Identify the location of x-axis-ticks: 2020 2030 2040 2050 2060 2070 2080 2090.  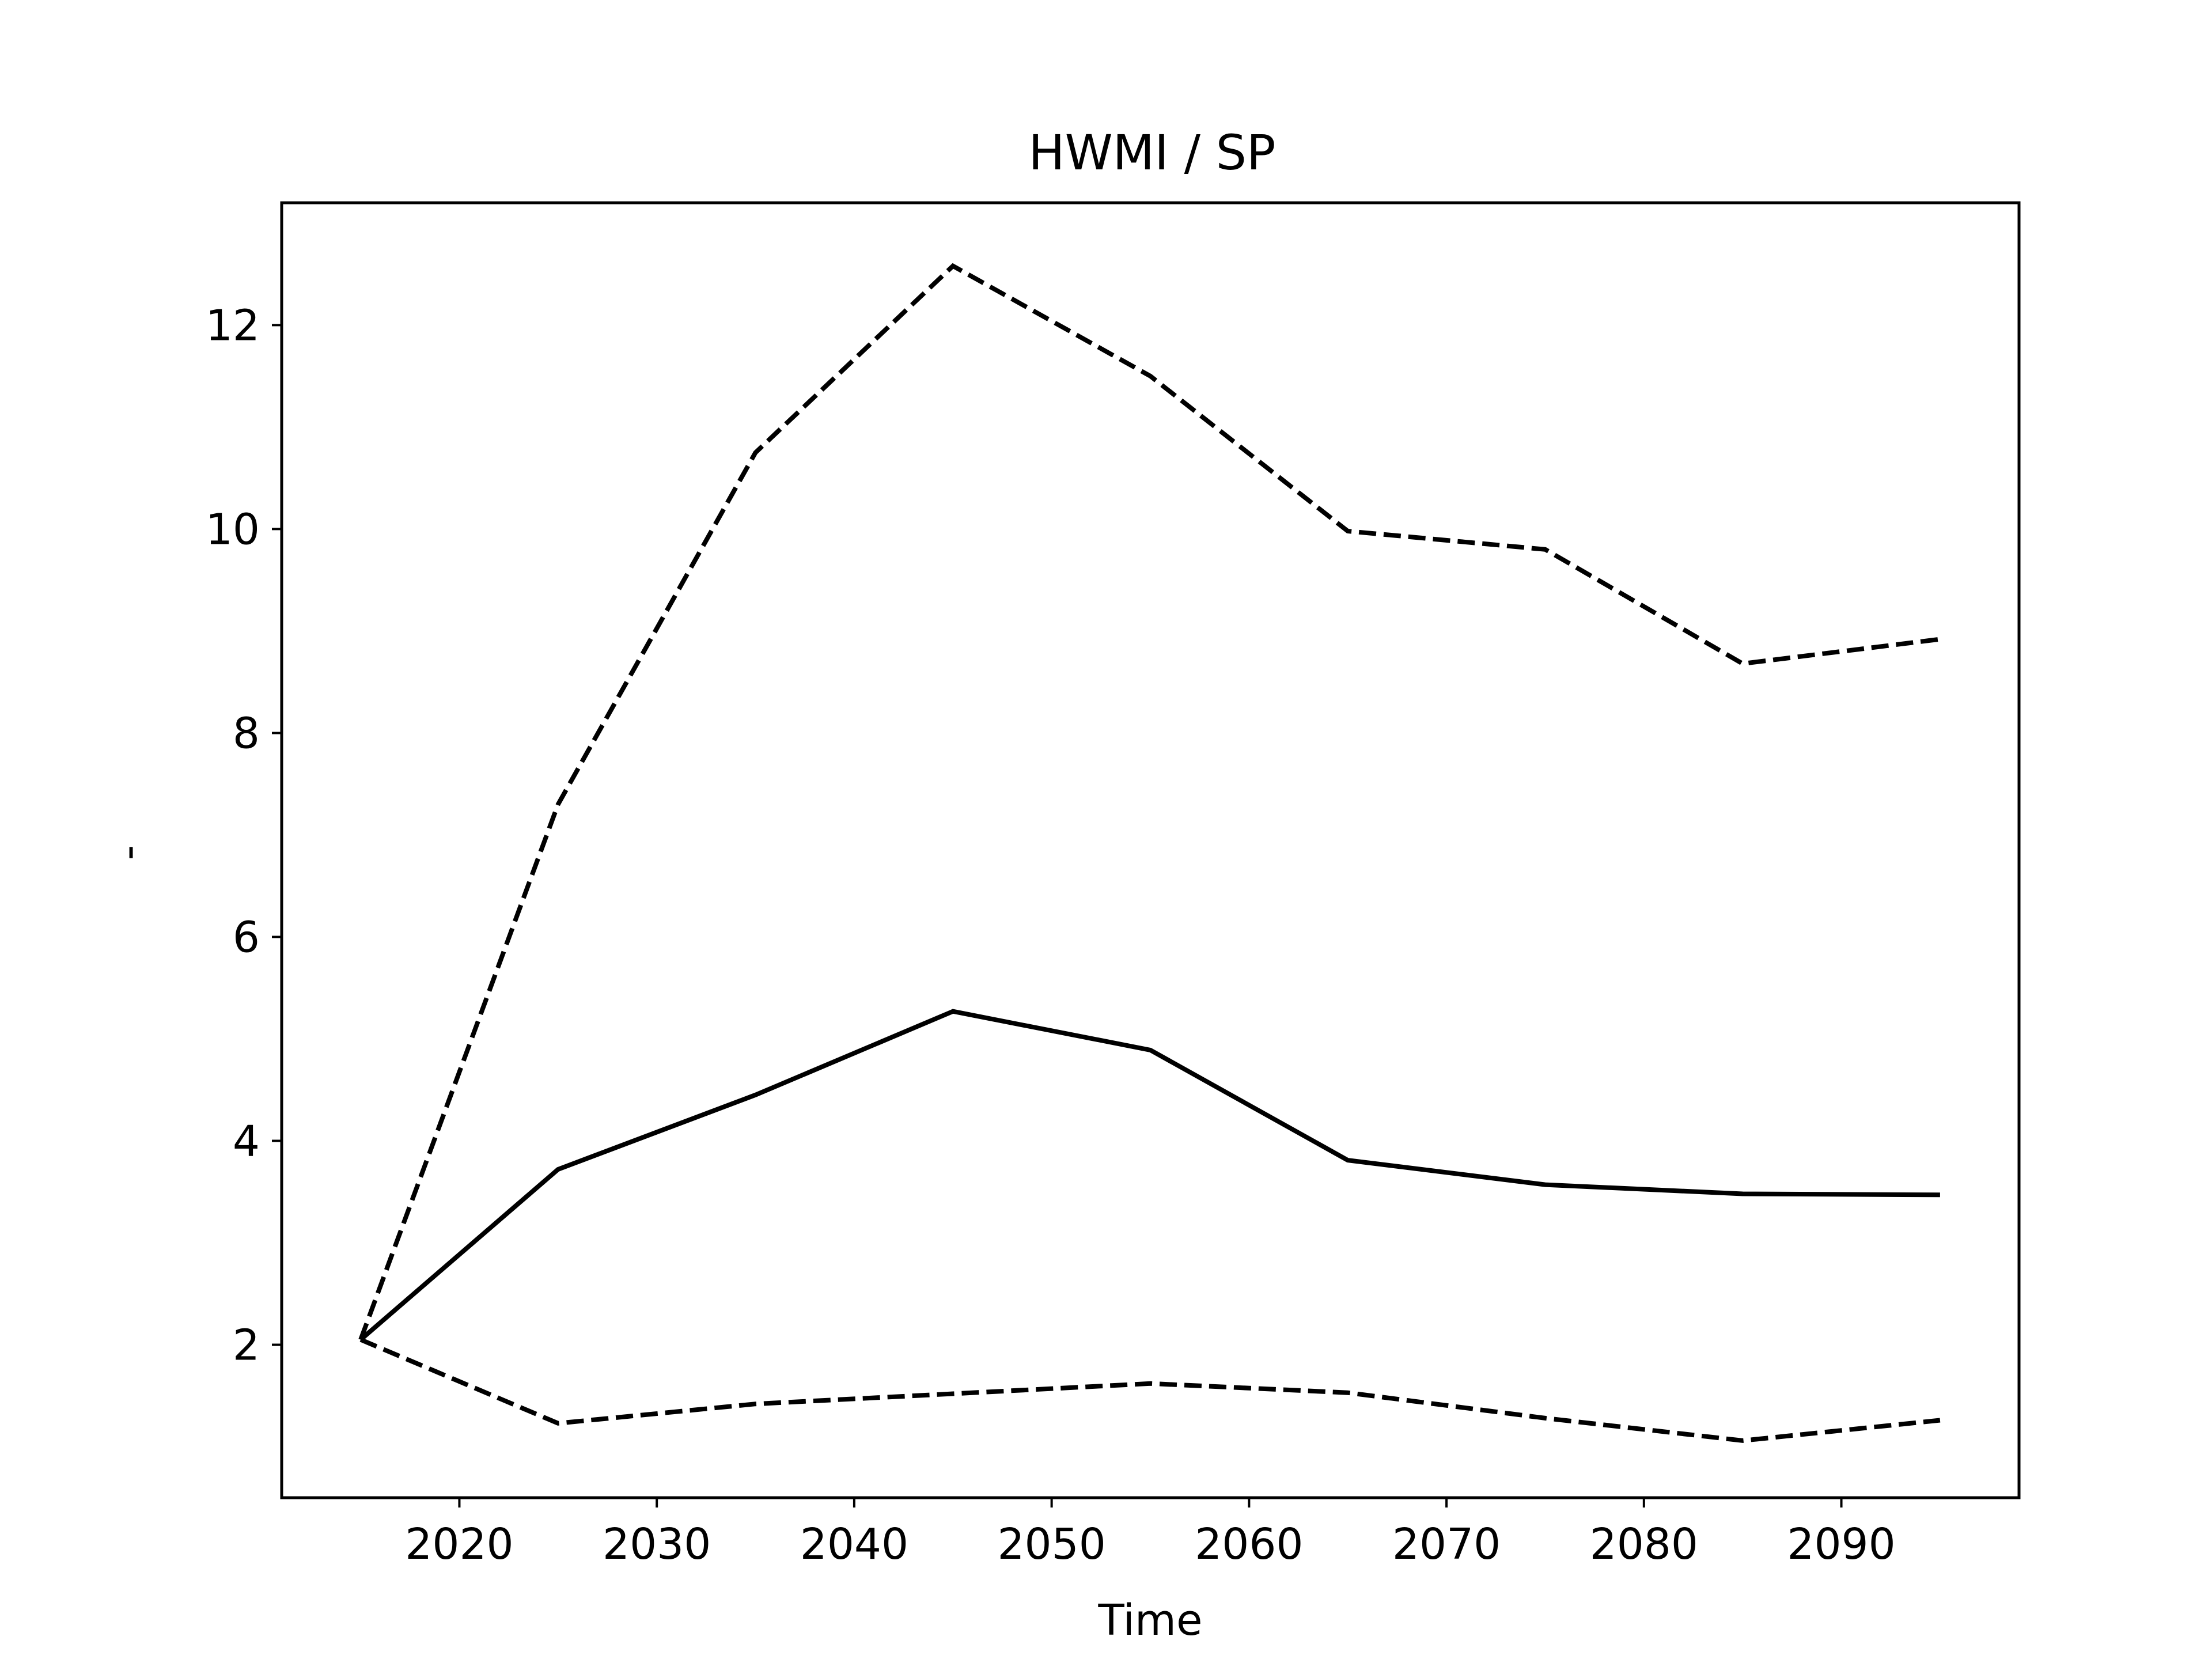
(1150, 1533).